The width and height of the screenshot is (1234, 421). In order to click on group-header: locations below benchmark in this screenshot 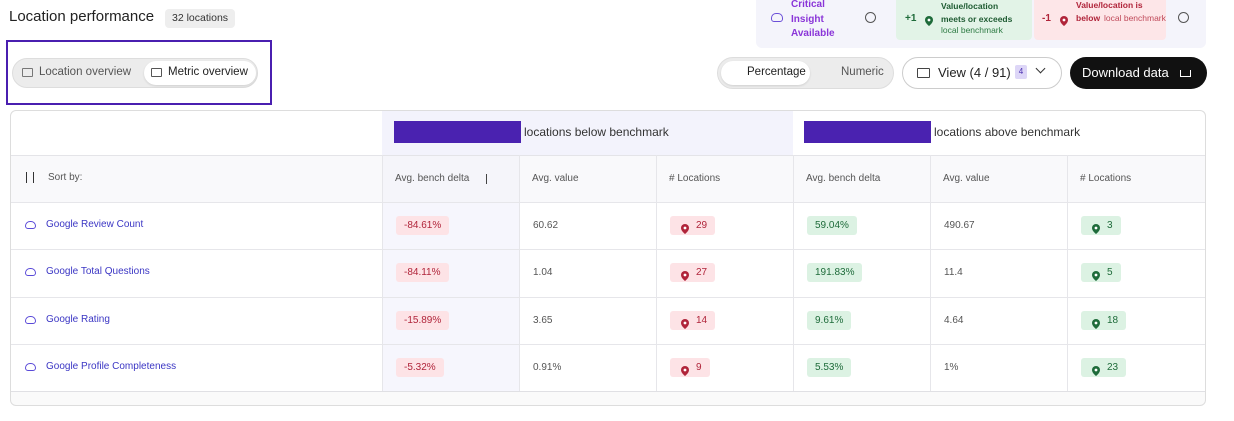, I will do `click(596, 132)`.